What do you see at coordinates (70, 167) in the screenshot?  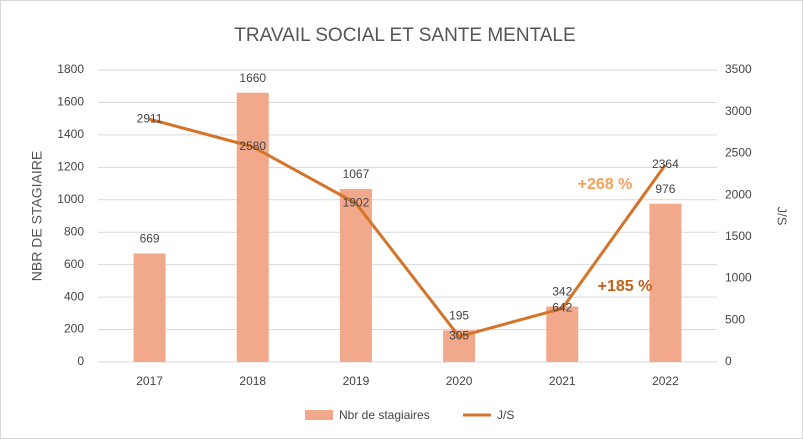 I see `y-tick-label: 1200` at bounding box center [70, 167].